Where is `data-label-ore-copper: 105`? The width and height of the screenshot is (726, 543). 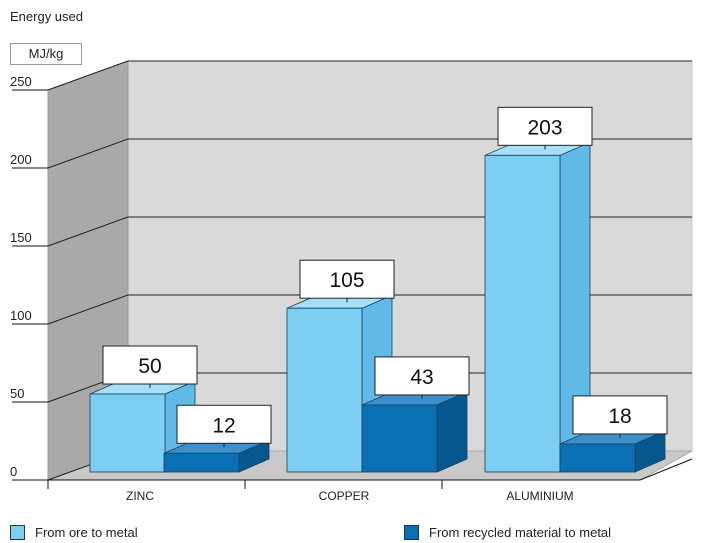
data-label-ore-copper: 105 is located at coordinates (346, 280).